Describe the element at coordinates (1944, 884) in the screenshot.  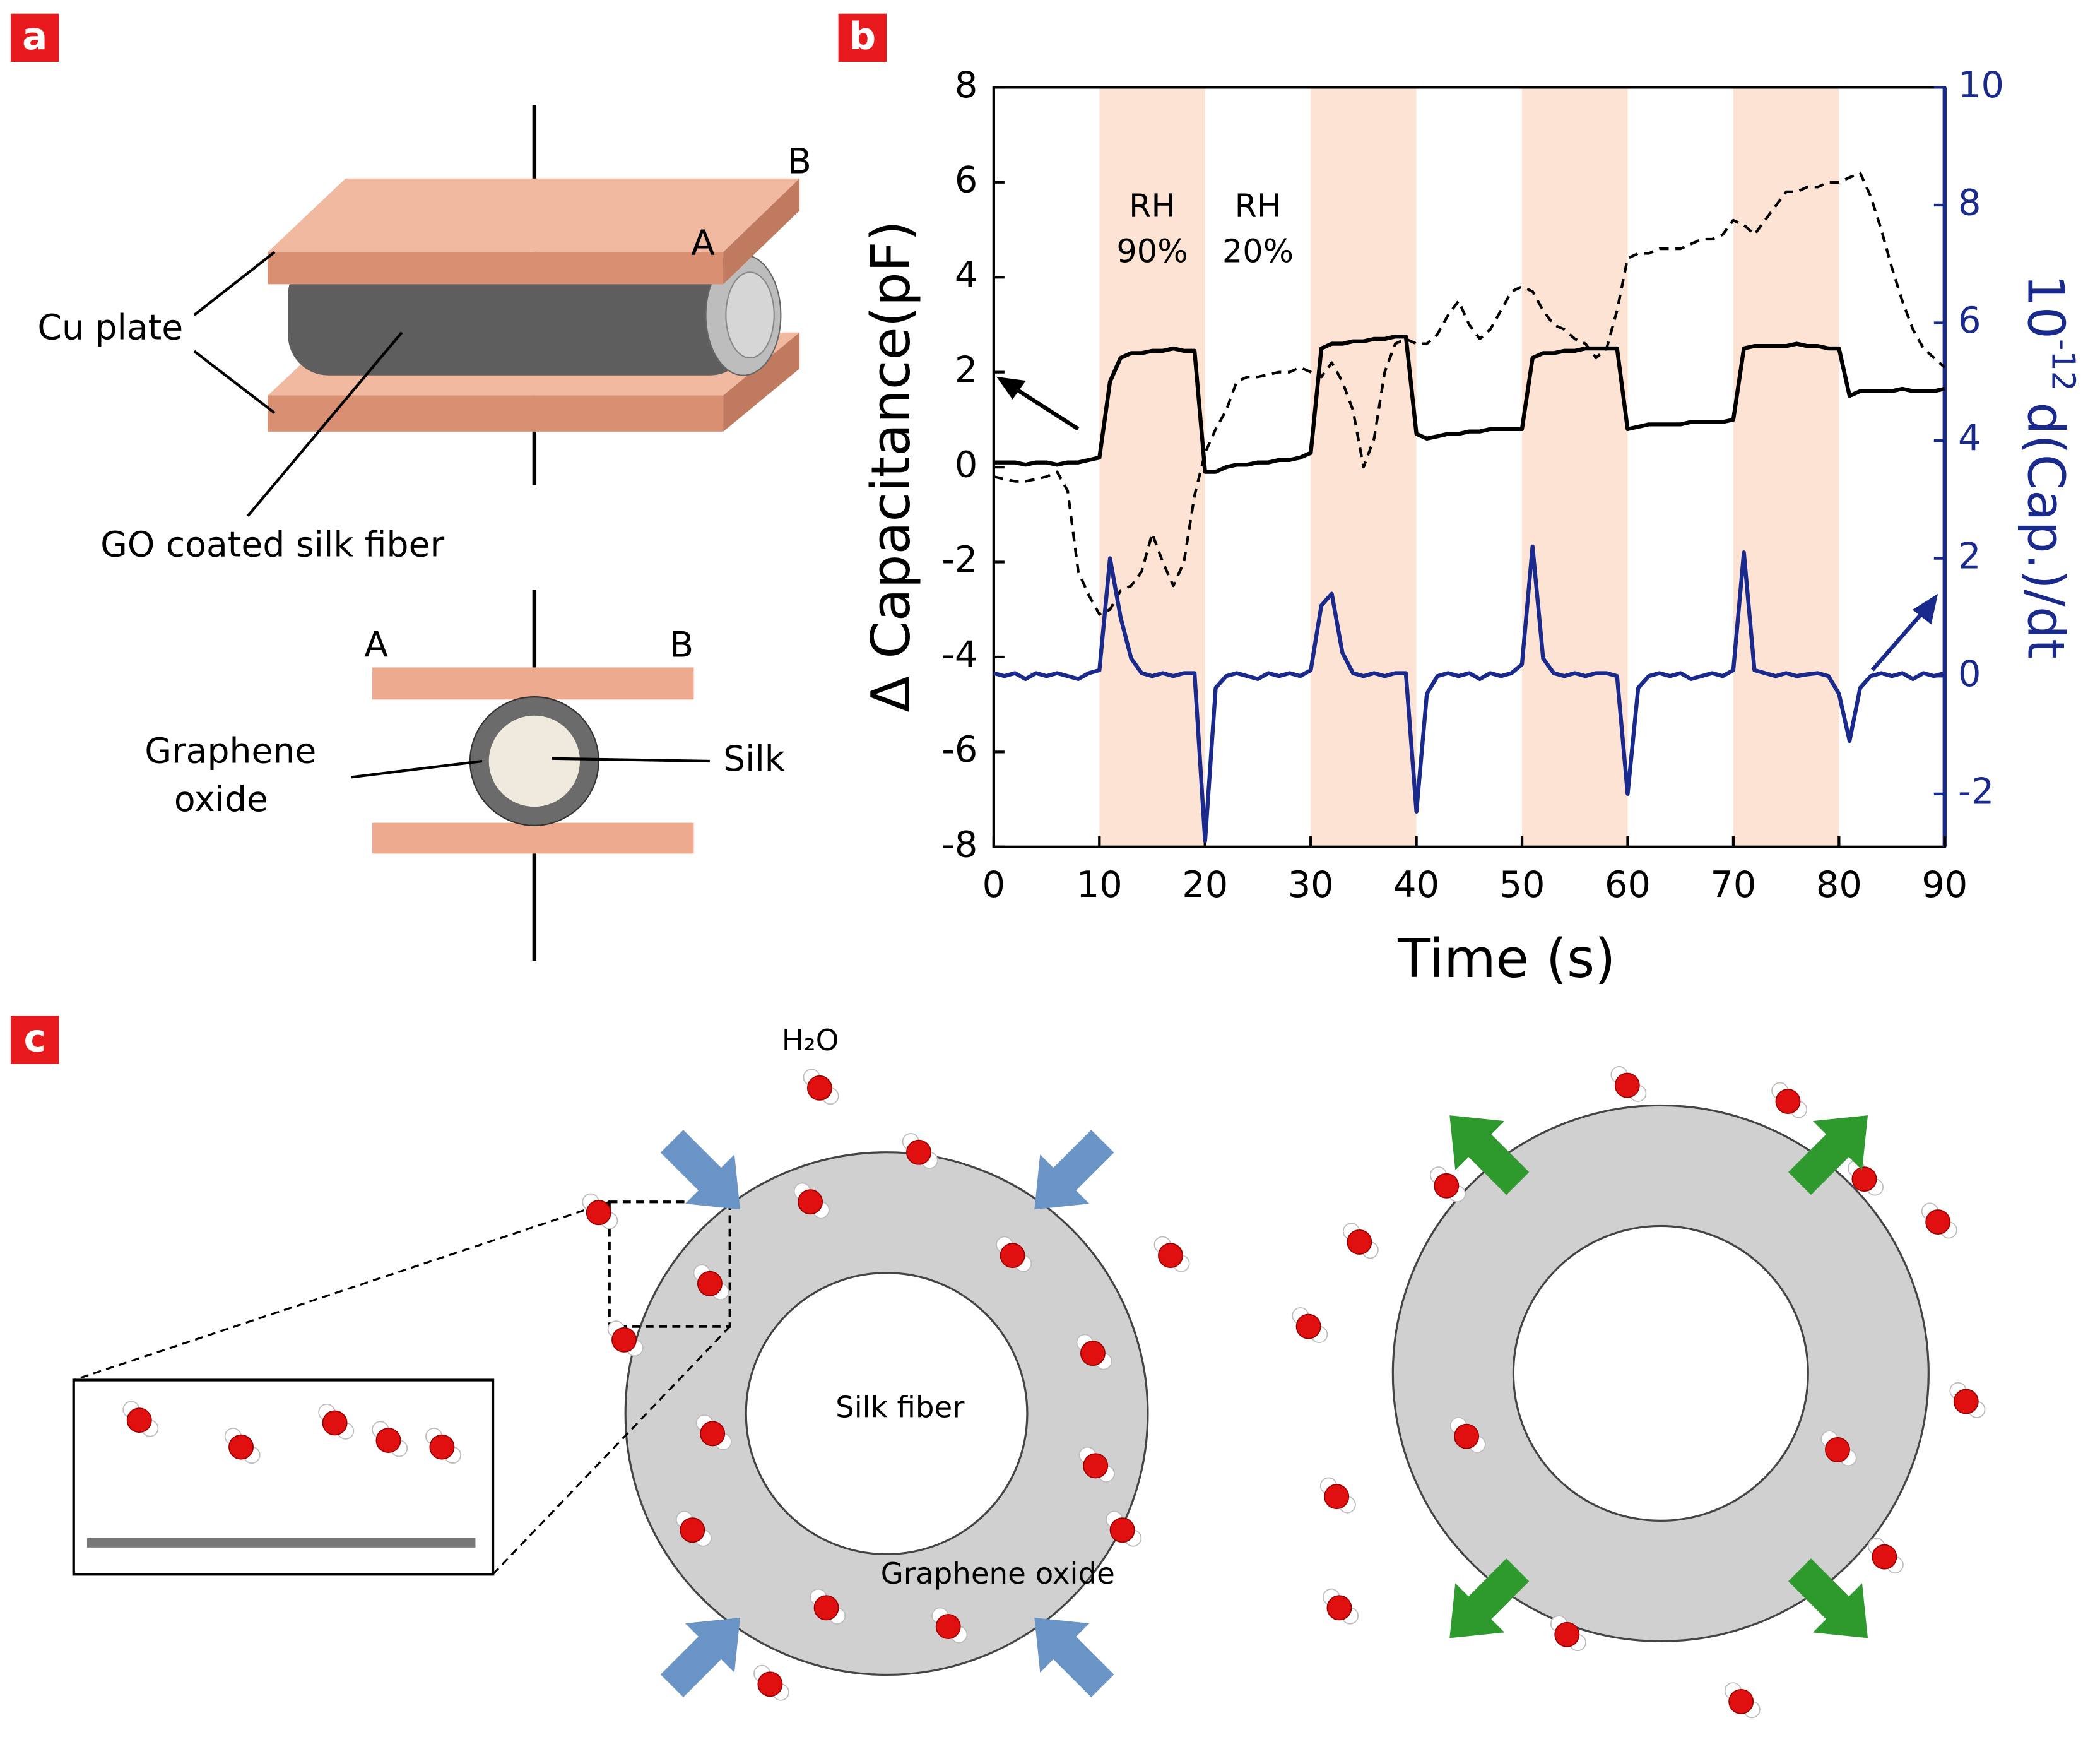
I see `x-tick-label: 90` at that location.